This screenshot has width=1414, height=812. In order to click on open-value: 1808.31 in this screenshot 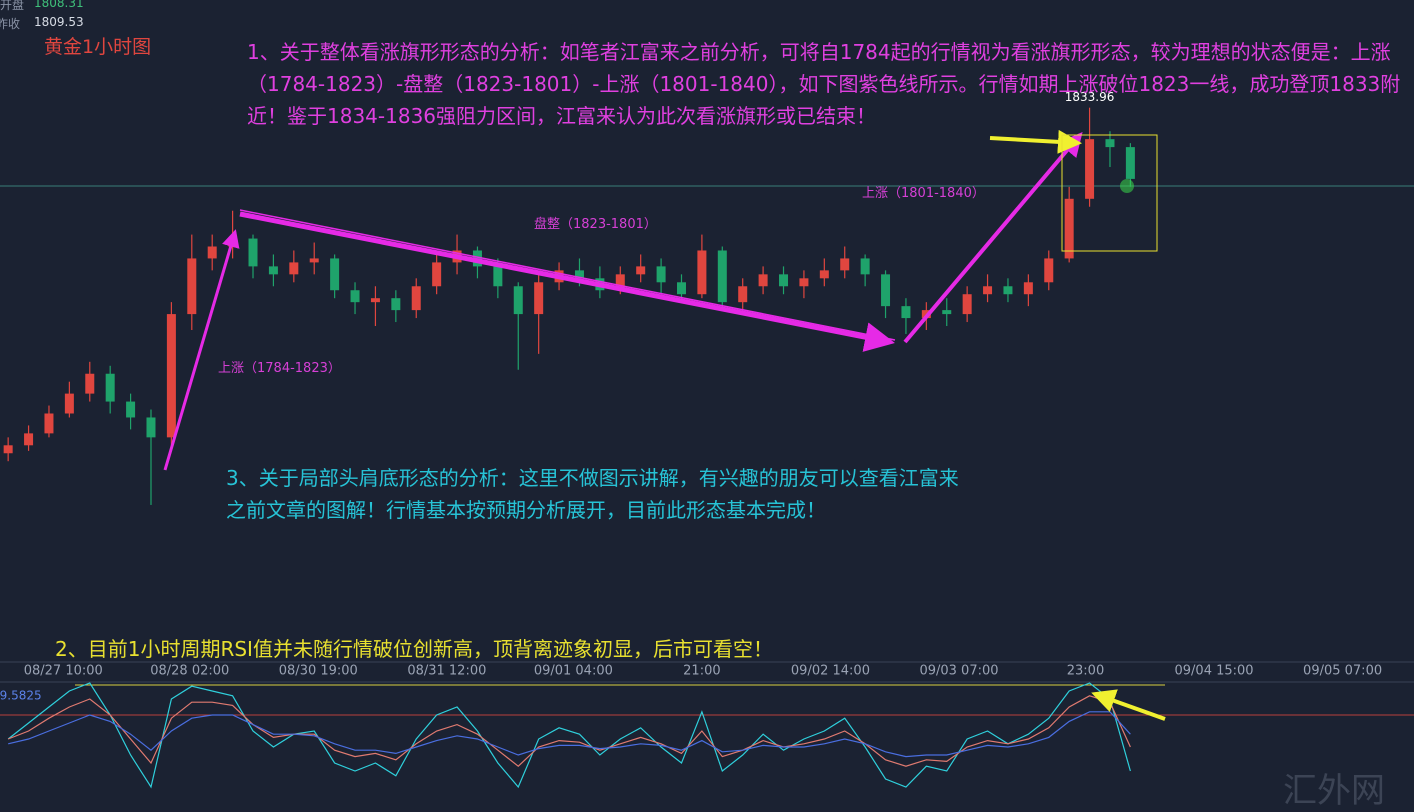, I will do `click(59, 5)`.